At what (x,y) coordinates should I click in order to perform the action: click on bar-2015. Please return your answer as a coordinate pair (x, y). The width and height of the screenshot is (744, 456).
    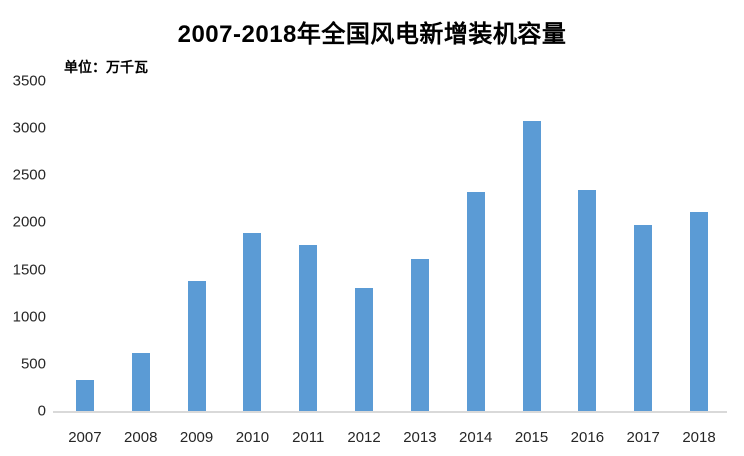
    Looking at the image, I should click on (531, 266).